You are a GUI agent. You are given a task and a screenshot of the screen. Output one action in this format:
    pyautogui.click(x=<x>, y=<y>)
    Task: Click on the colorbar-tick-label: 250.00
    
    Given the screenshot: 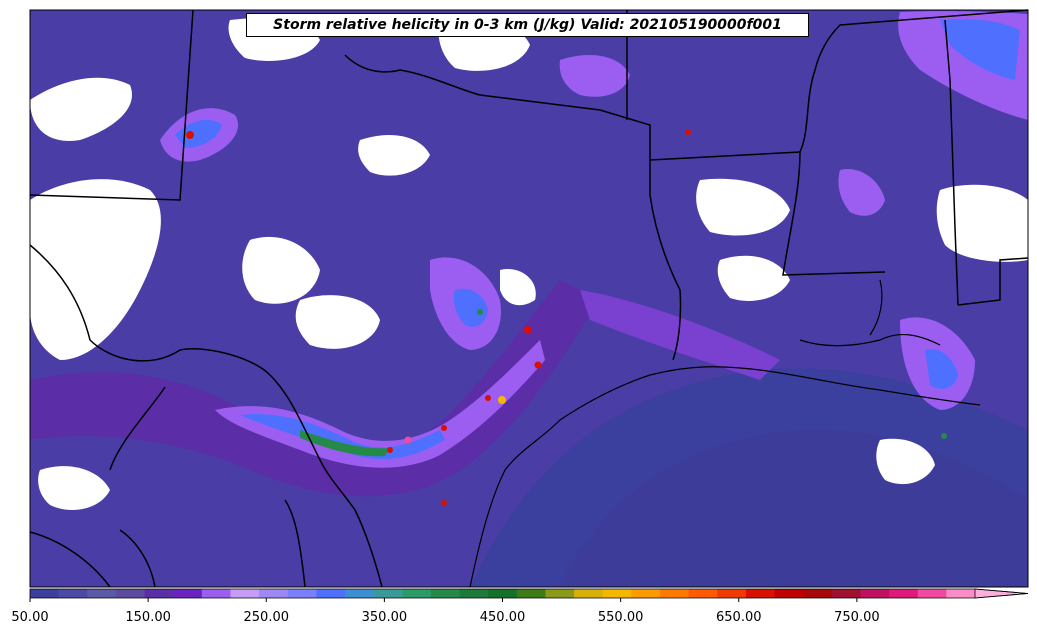 What is the action you would take?
    pyautogui.click(x=266, y=617)
    